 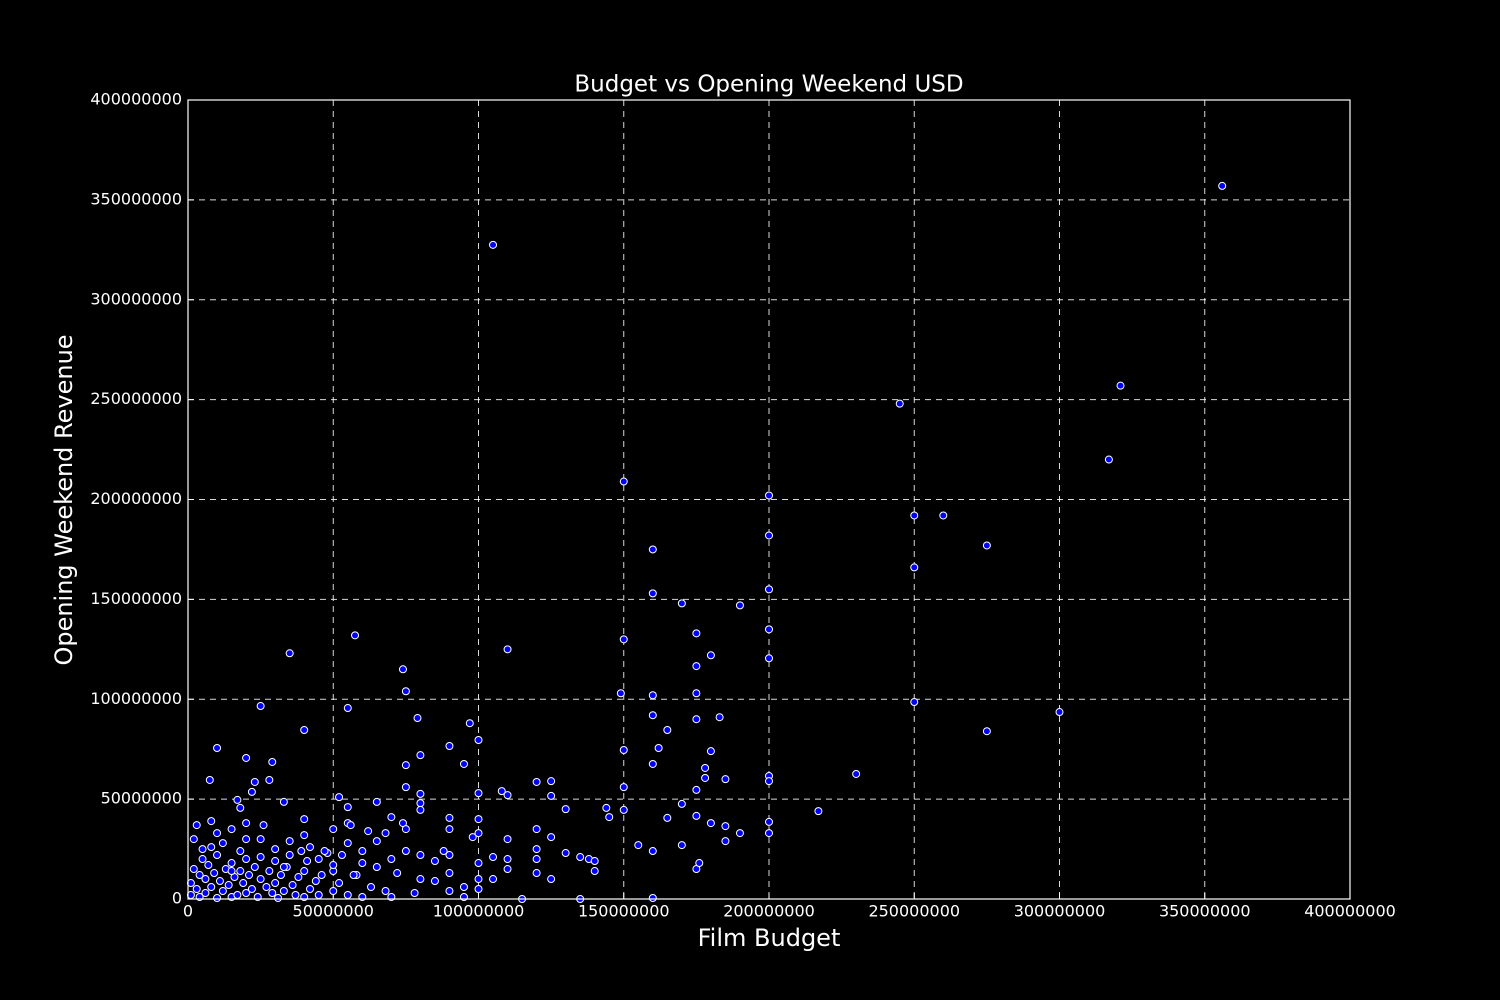 What do you see at coordinates (136, 498) in the screenshot?
I see `y-tick-label: 200000000` at bounding box center [136, 498].